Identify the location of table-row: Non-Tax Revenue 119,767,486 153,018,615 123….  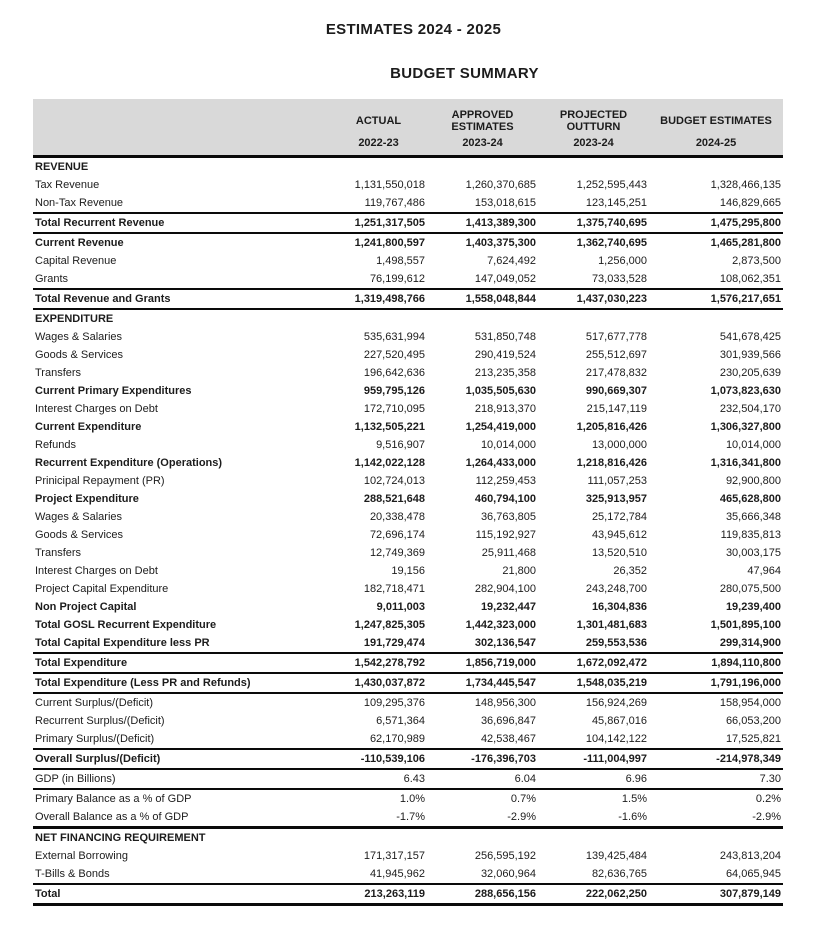
(408, 203).